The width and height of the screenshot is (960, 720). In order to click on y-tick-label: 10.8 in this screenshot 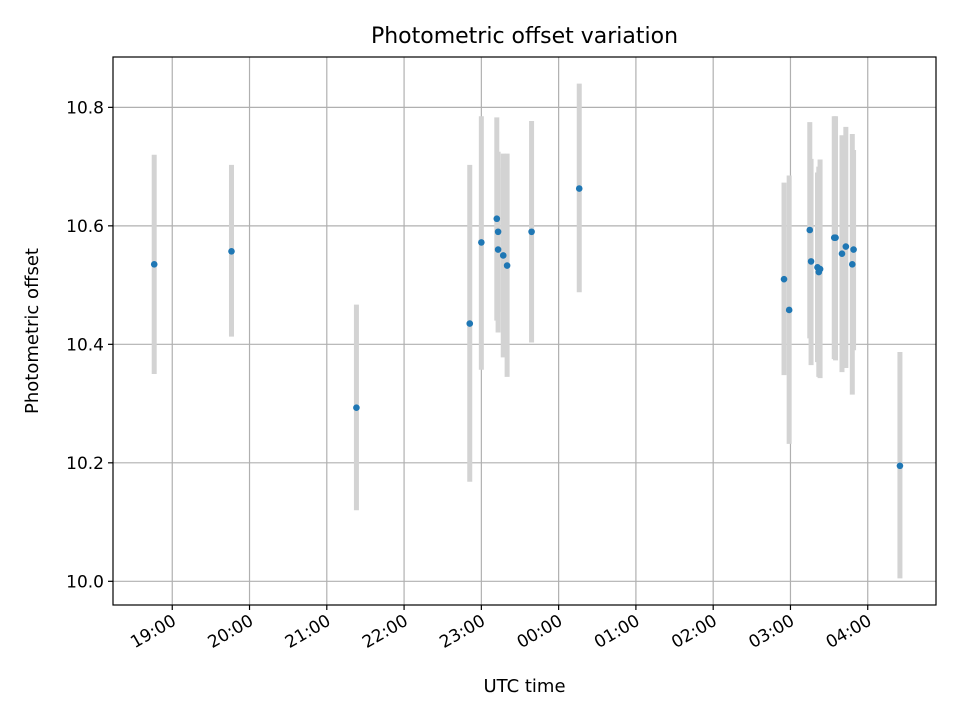, I will do `click(85, 108)`.